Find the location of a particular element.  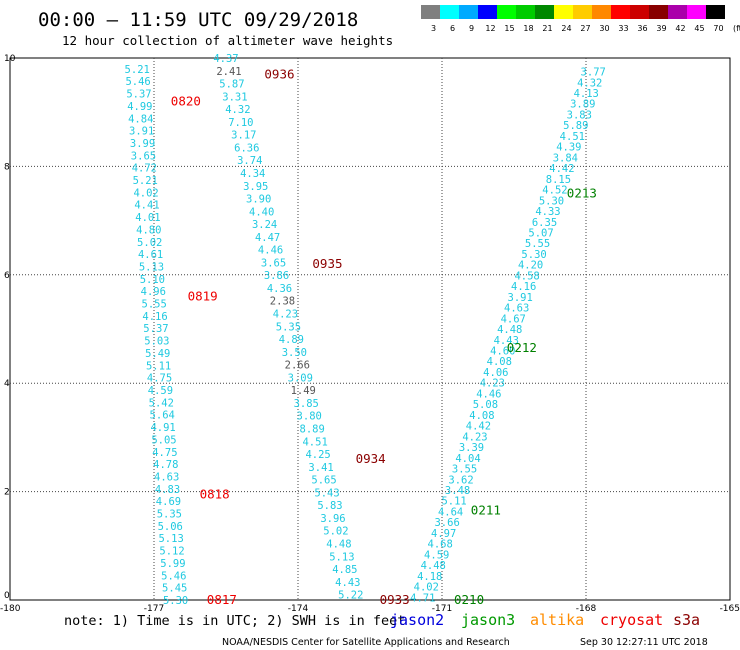

s3a-swh-25: 3.86 is located at coordinates (276, 276).